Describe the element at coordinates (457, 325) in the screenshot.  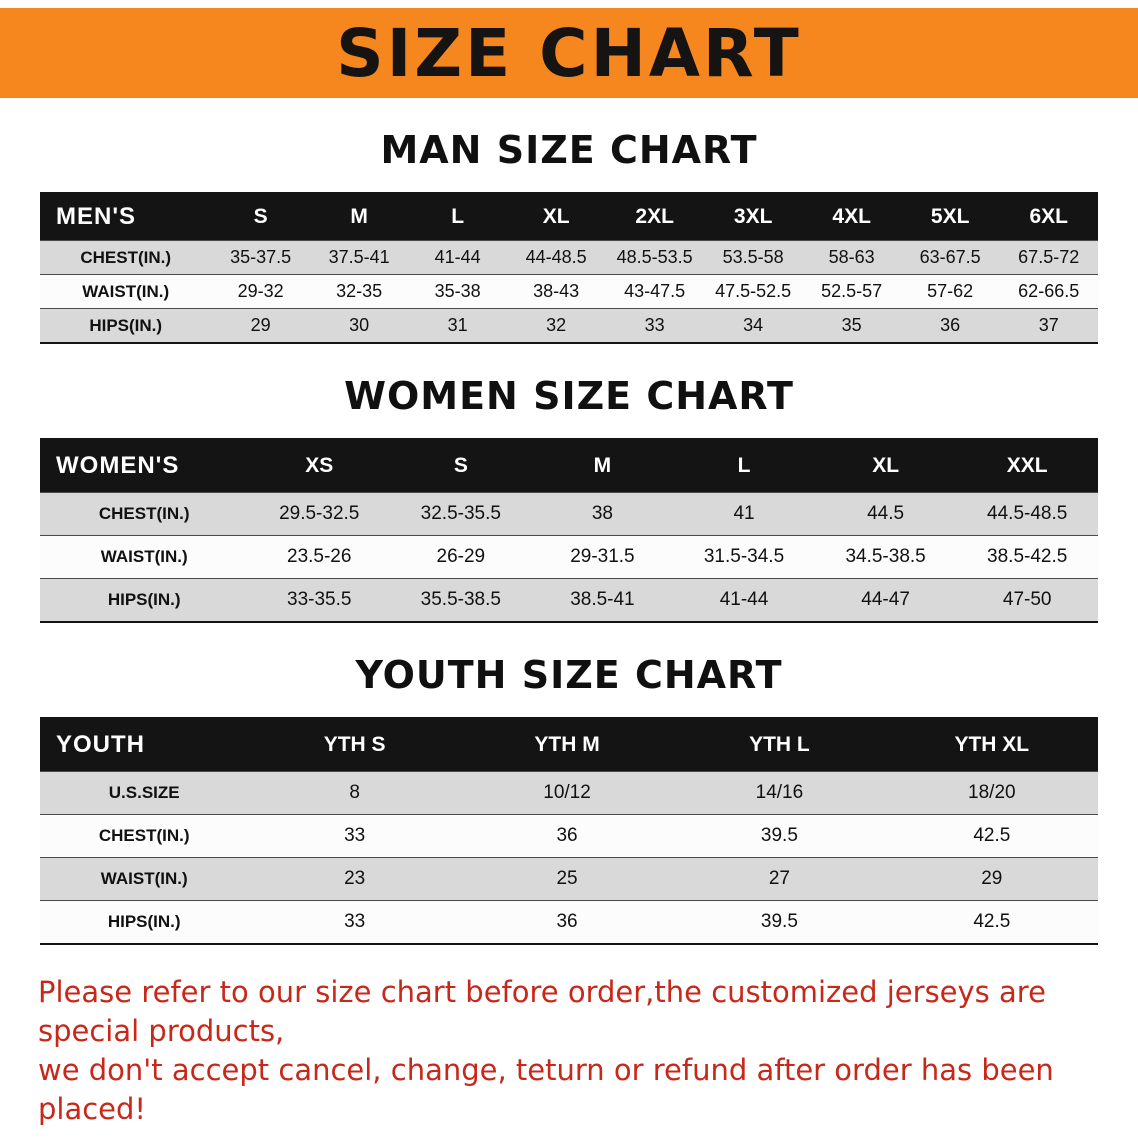
I see `size-value: 31` at that location.